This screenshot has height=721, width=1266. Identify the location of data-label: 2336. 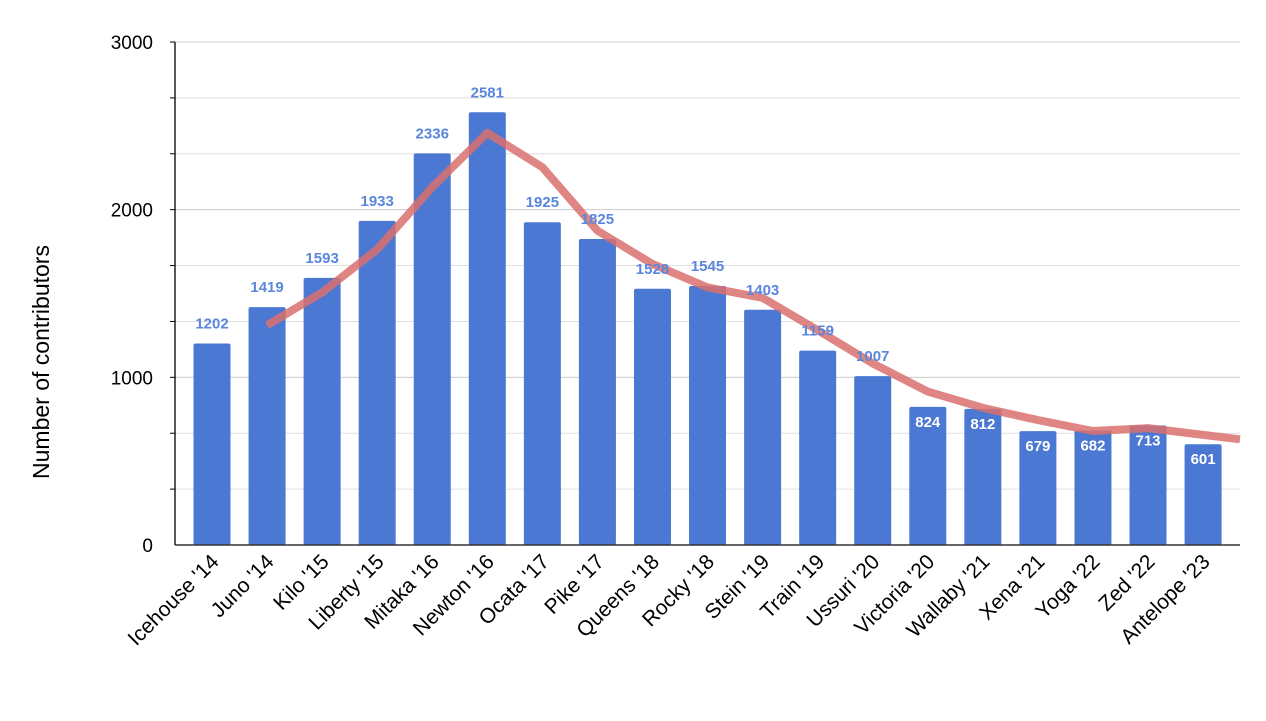
(432, 133).